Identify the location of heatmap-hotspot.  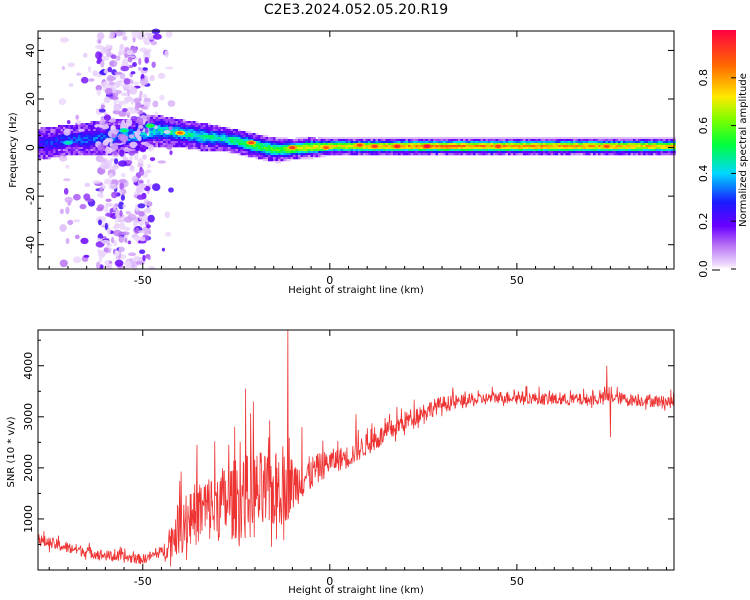
(326, 148).